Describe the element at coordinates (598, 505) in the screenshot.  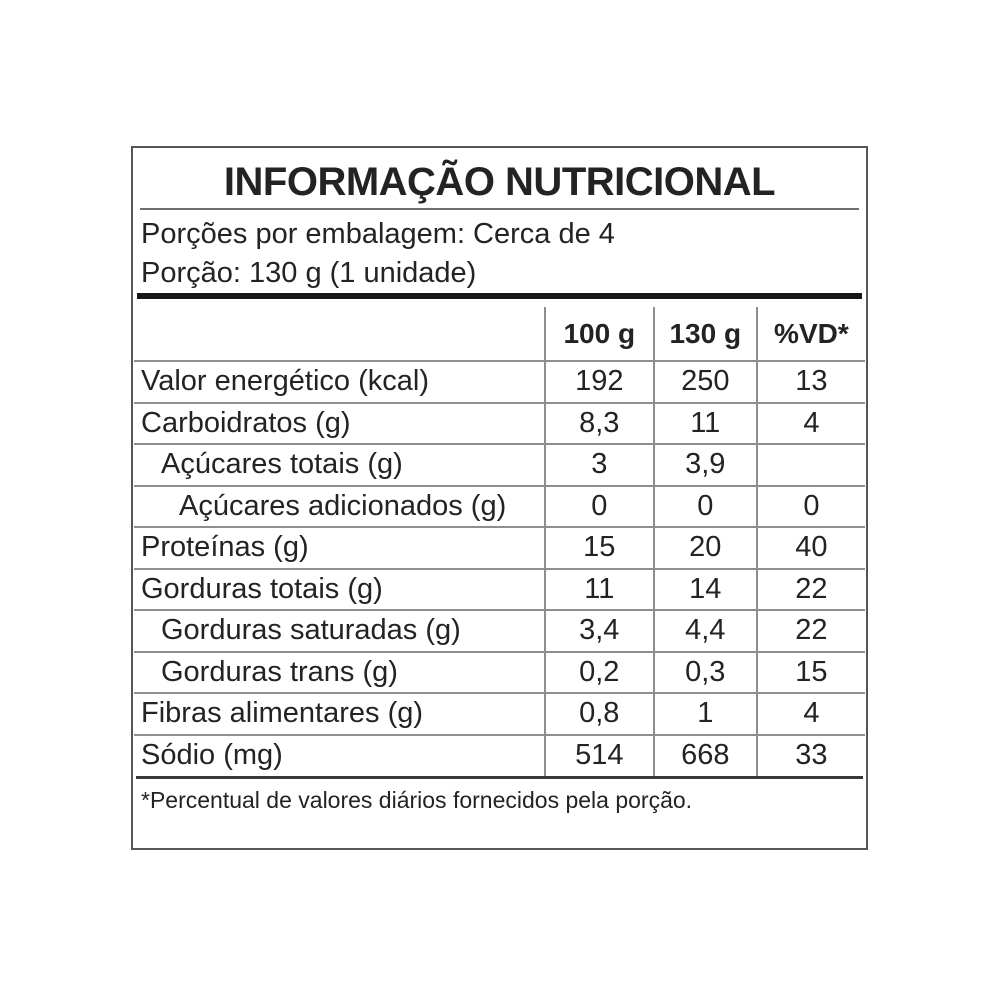
I see `value-per-100g: 0` at that location.